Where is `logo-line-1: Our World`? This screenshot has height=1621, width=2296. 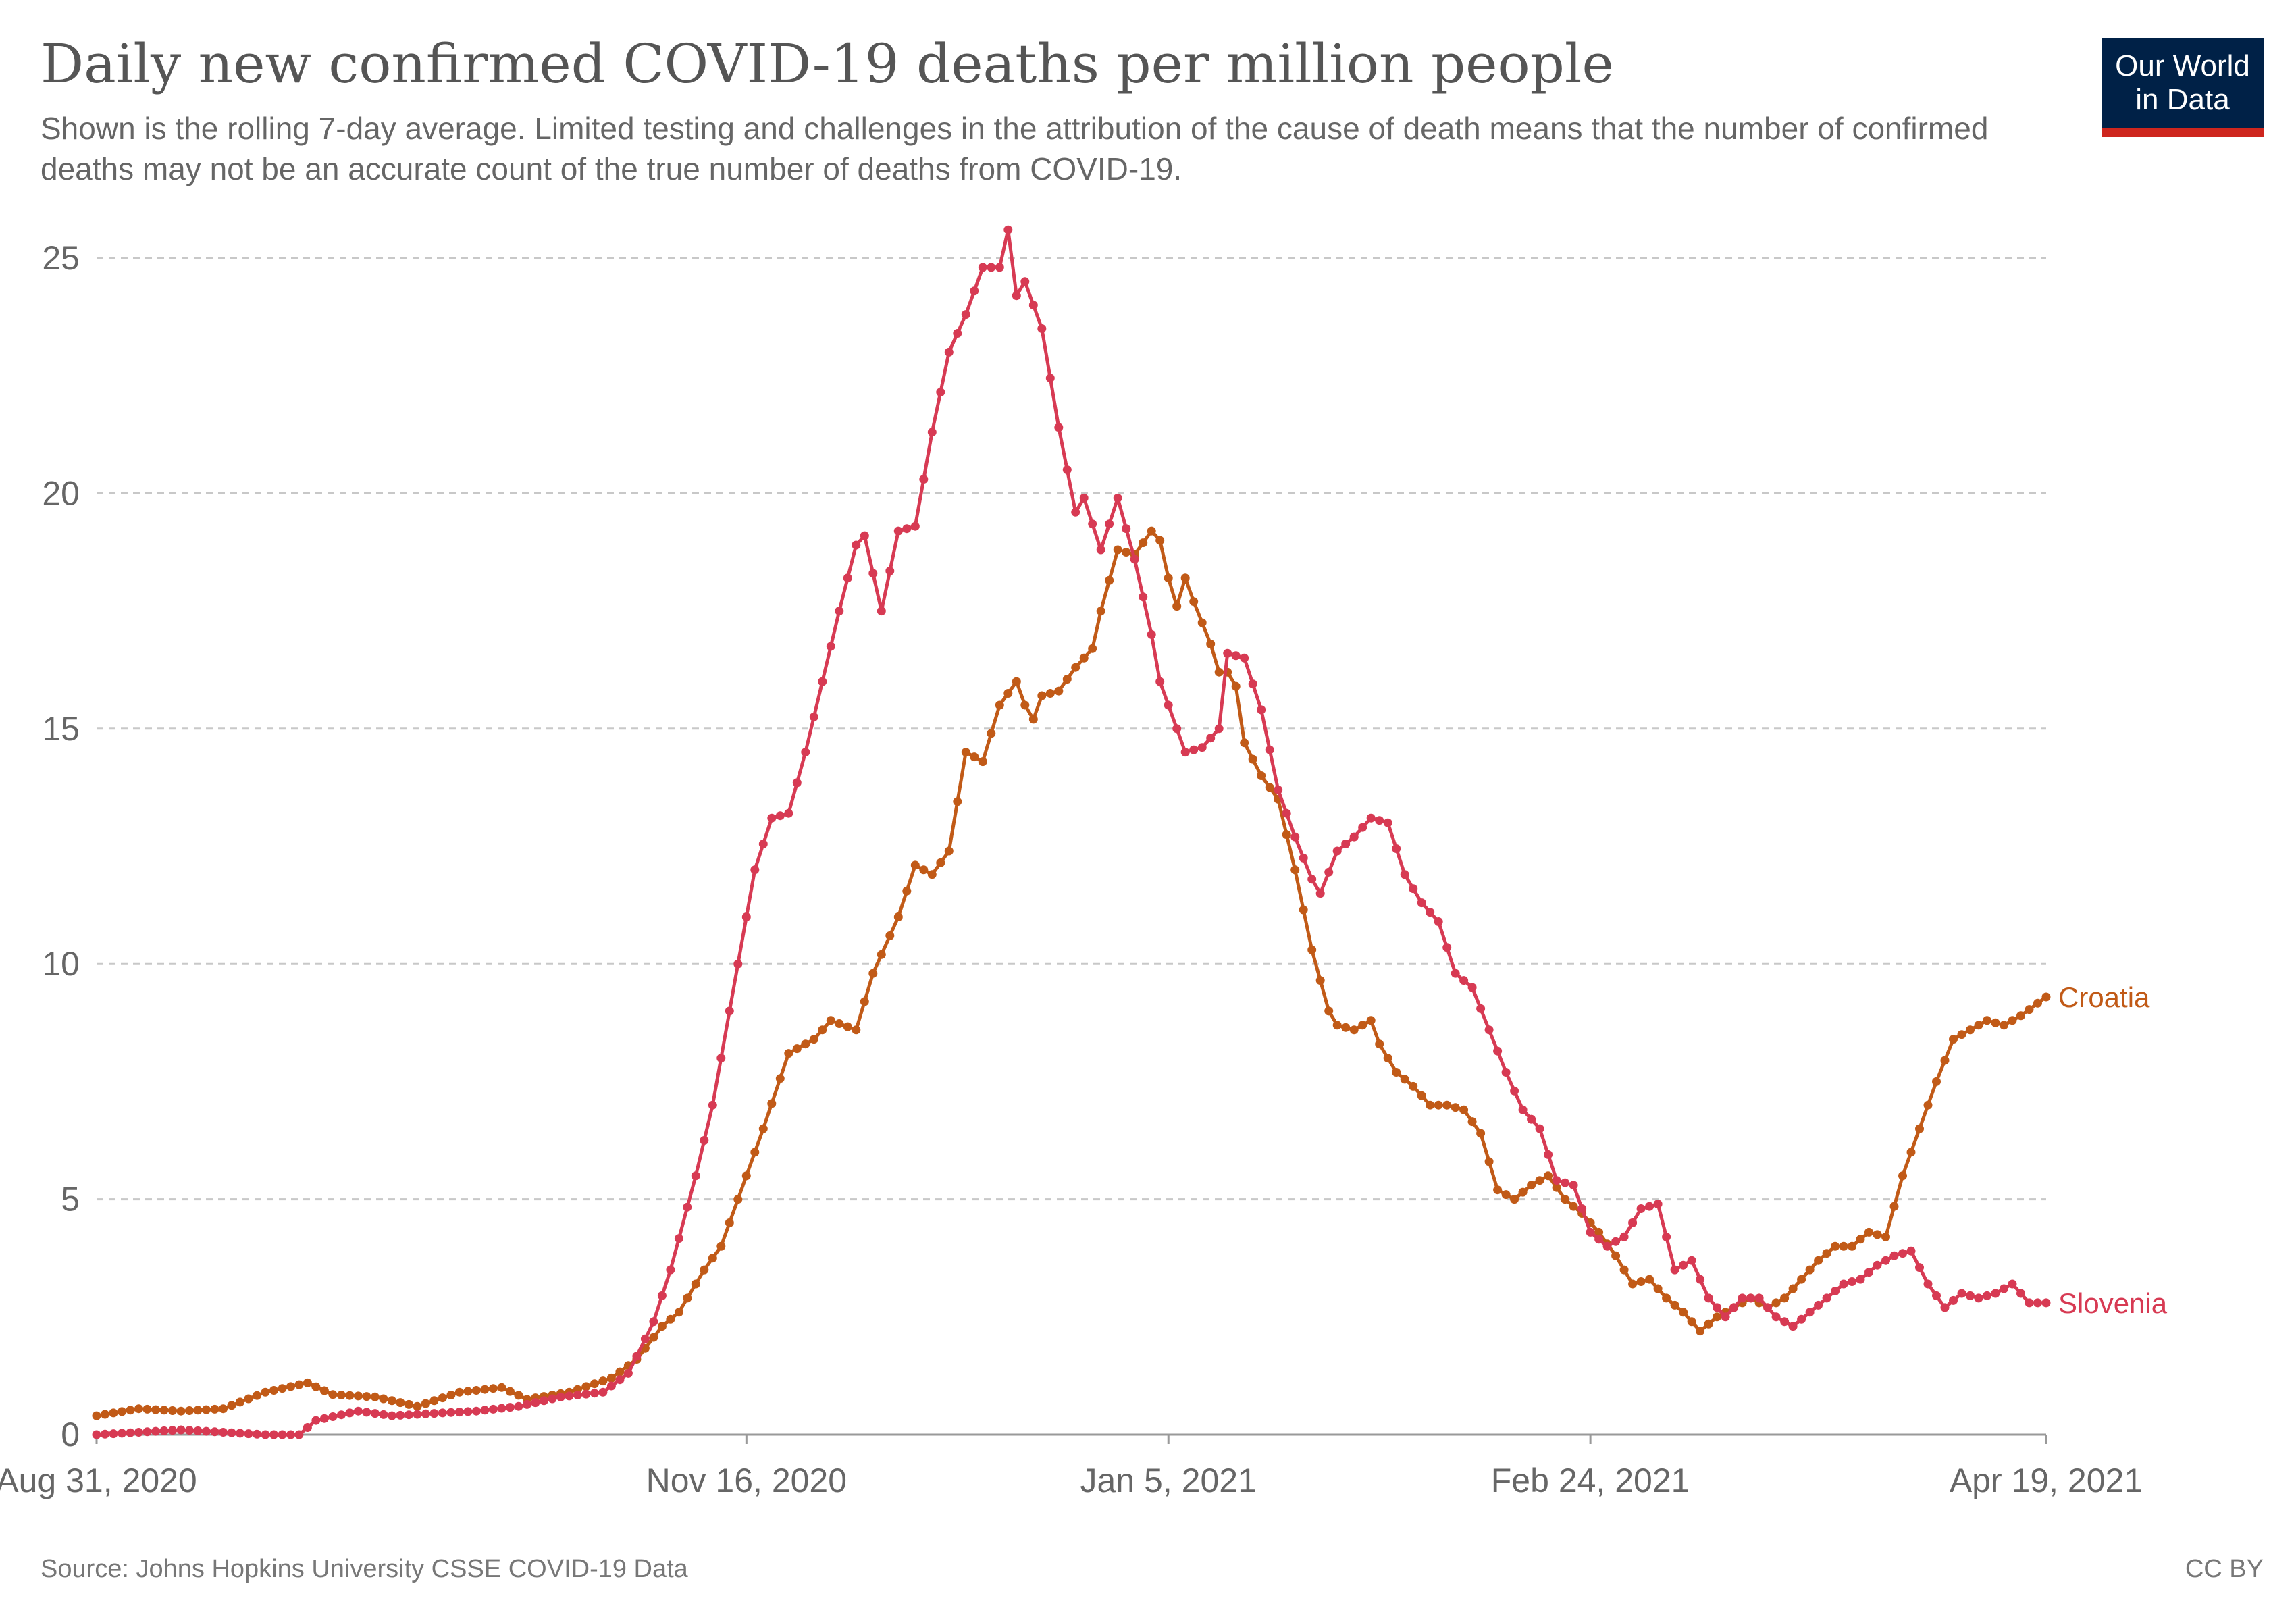 logo-line-1: Our World is located at coordinates (2182, 65).